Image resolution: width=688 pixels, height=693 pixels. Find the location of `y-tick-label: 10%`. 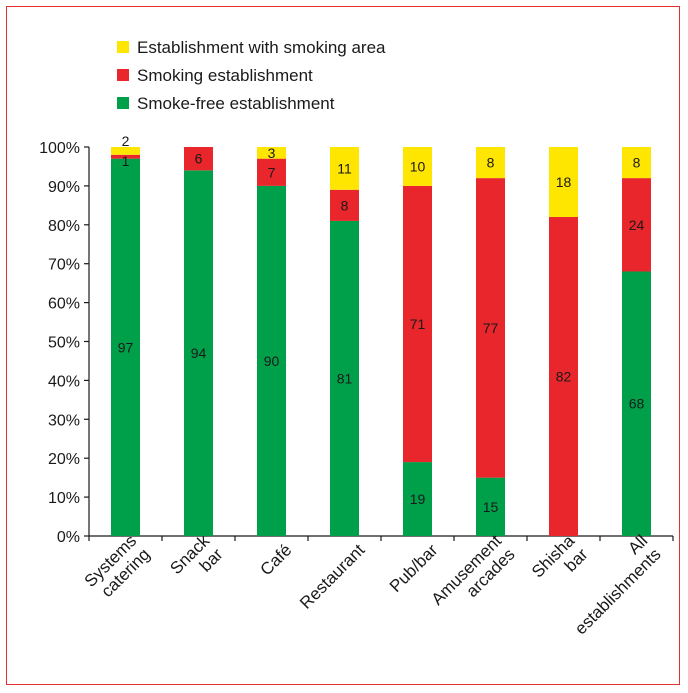

y-tick-label: 10% is located at coordinates (64, 498).